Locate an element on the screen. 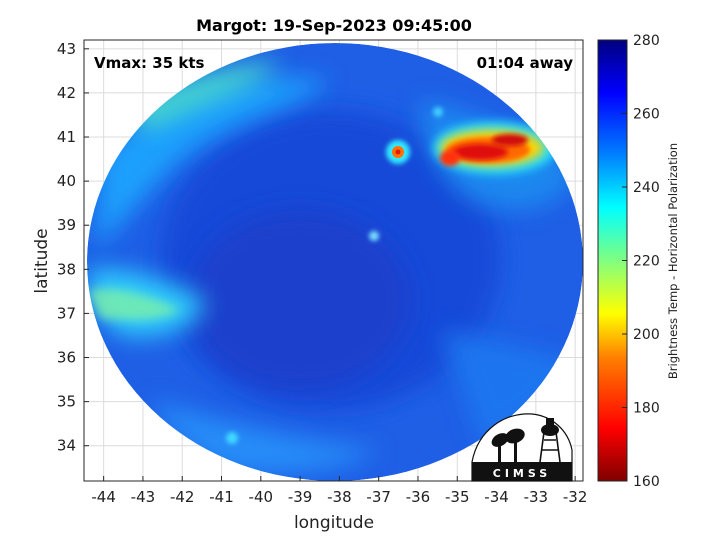 Image resolution: width=720 pixels, height=540 pixels. x-tick-label: -39 is located at coordinates (300, 497).